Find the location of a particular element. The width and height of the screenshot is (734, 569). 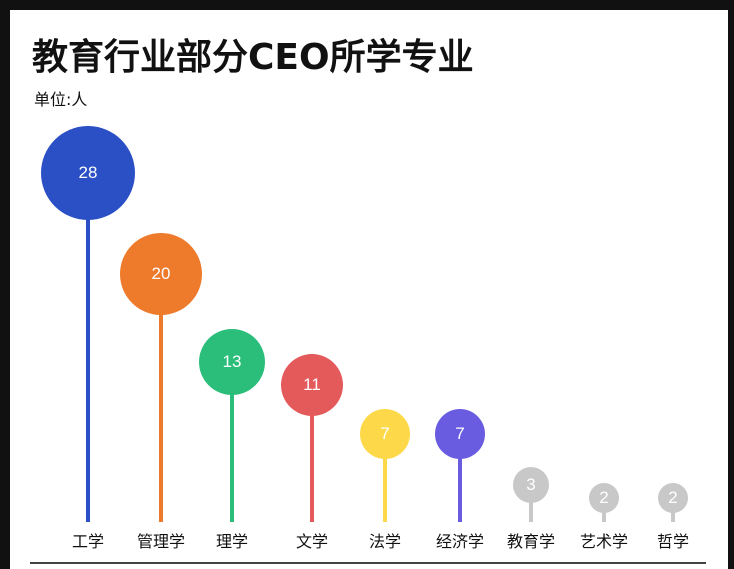

value-bubble: 3 is located at coordinates (531, 485).